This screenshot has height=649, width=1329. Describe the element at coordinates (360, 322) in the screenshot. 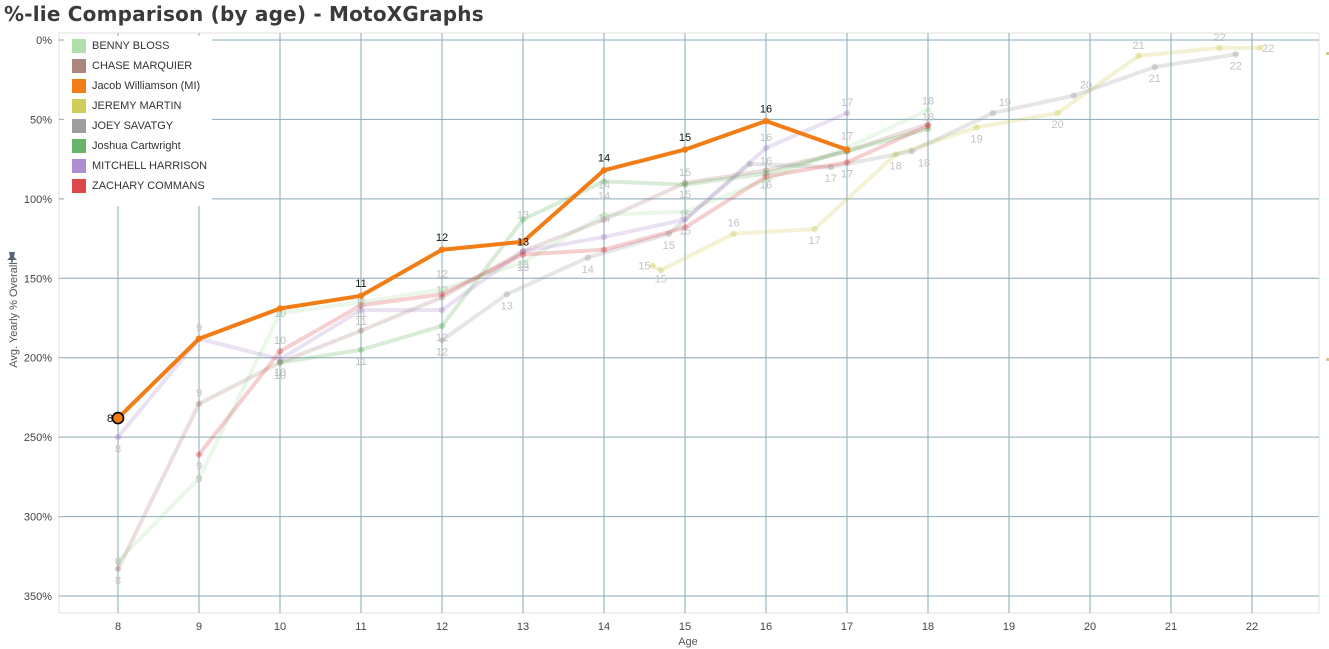

I see `point-label: 11` at that location.